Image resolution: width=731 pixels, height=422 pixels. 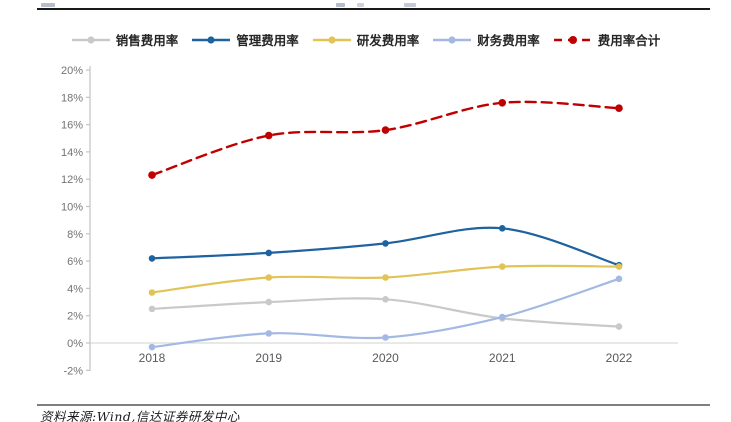 I want to click on series-line-total-expense-ratio, so click(x=385, y=138).